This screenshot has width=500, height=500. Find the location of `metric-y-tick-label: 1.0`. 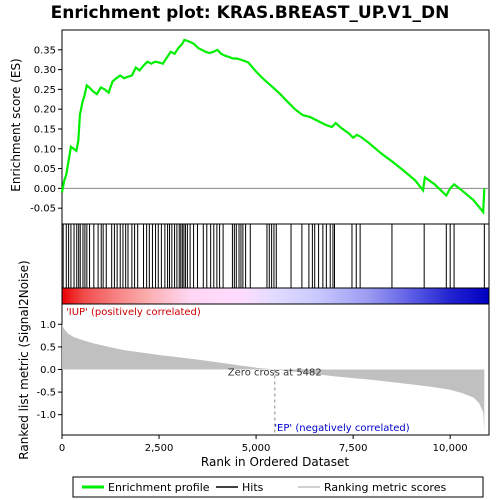

metric-y-tick-label: 1.0 is located at coordinates (48, 325).